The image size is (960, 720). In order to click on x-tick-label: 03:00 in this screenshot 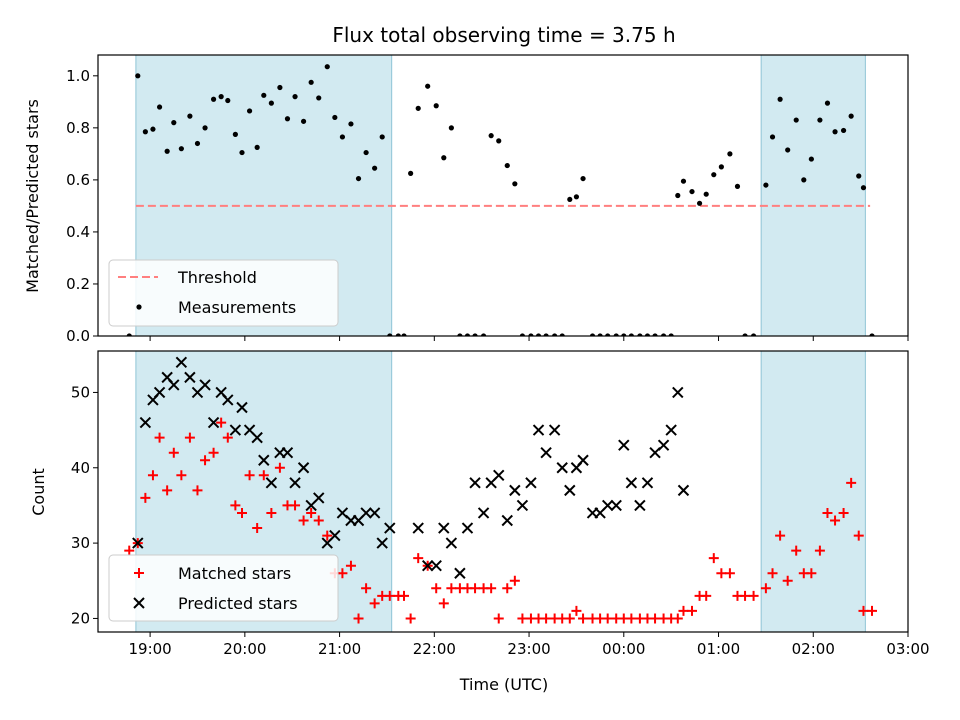, I will do `click(907, 649)`.